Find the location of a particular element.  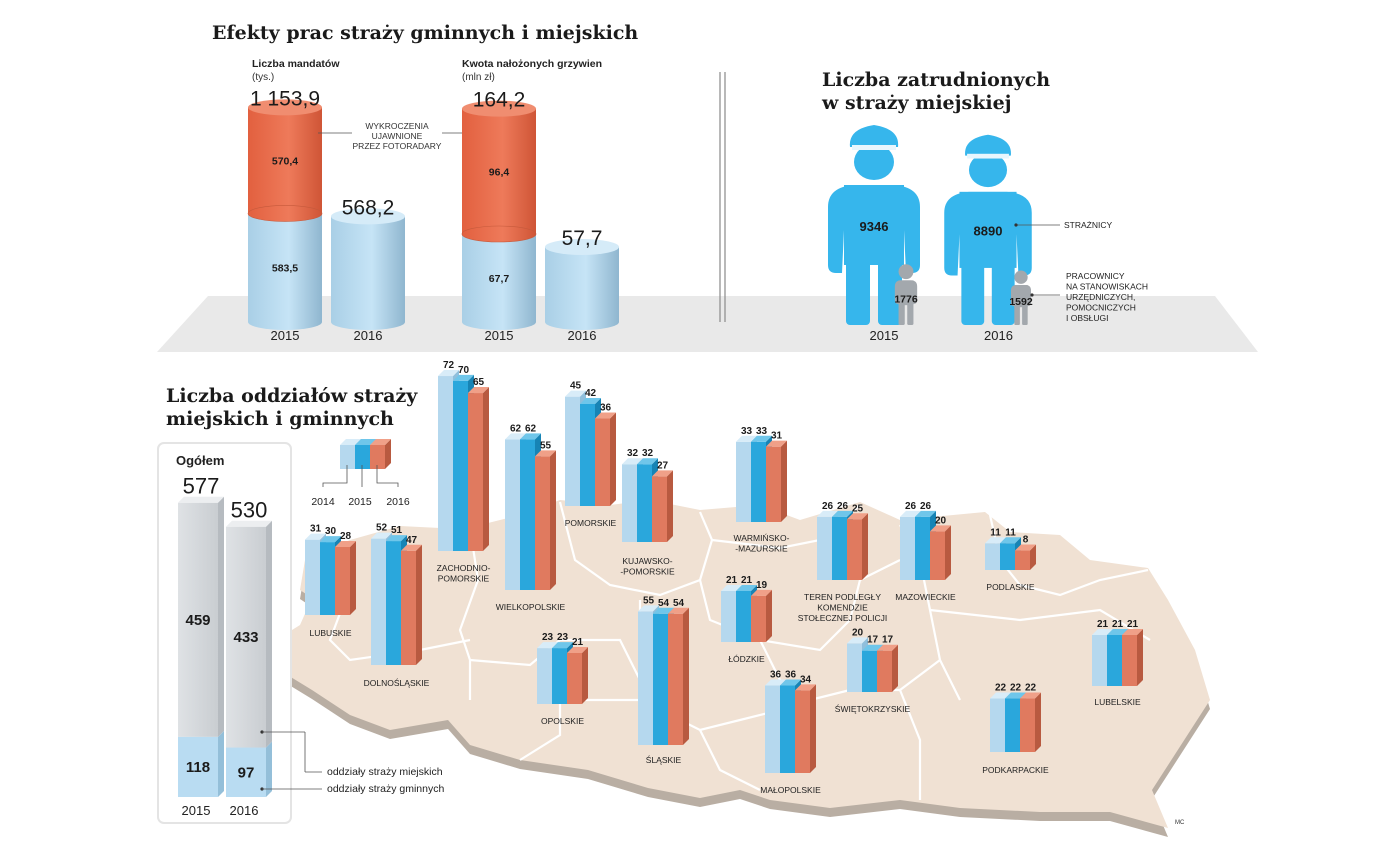

legend-bar-2016-side is located at coordinates (388, 454).